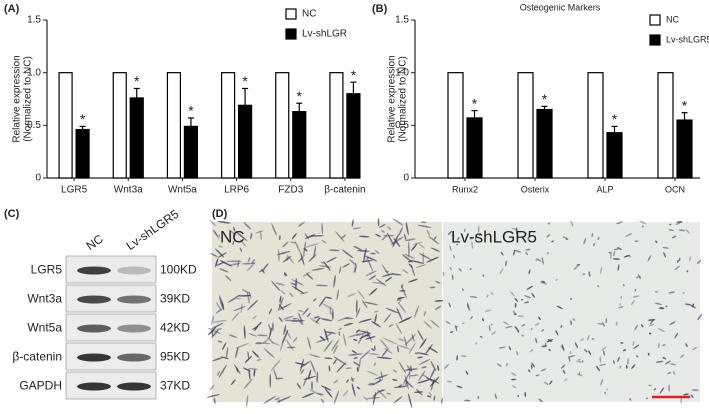  Describe the element at coordinates (402, 20) in the screenshot. I see `y-tick-label: 1.5` at that location.